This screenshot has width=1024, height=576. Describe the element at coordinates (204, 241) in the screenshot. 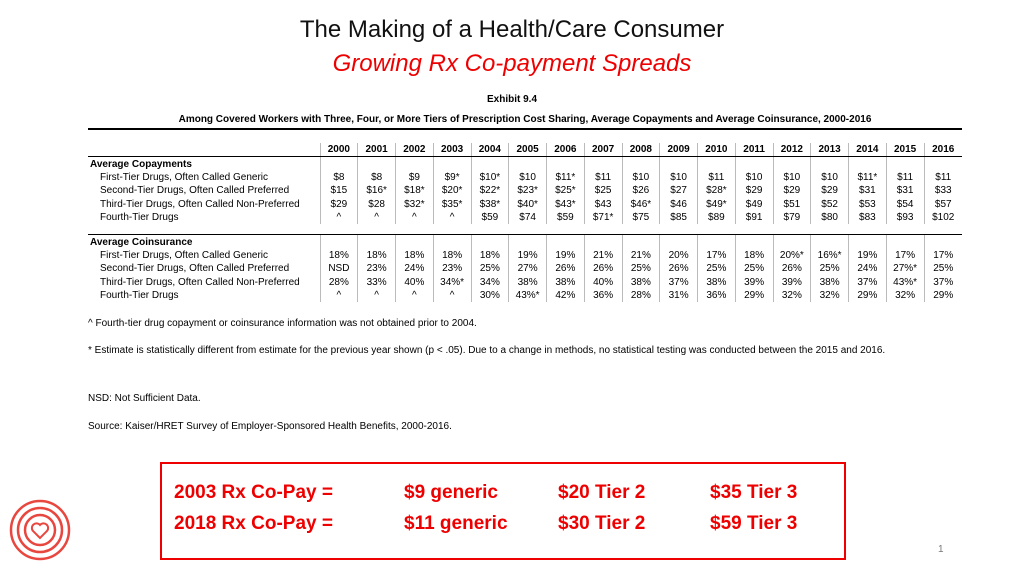

I see `section-label: Average Coinsurance` at that location.